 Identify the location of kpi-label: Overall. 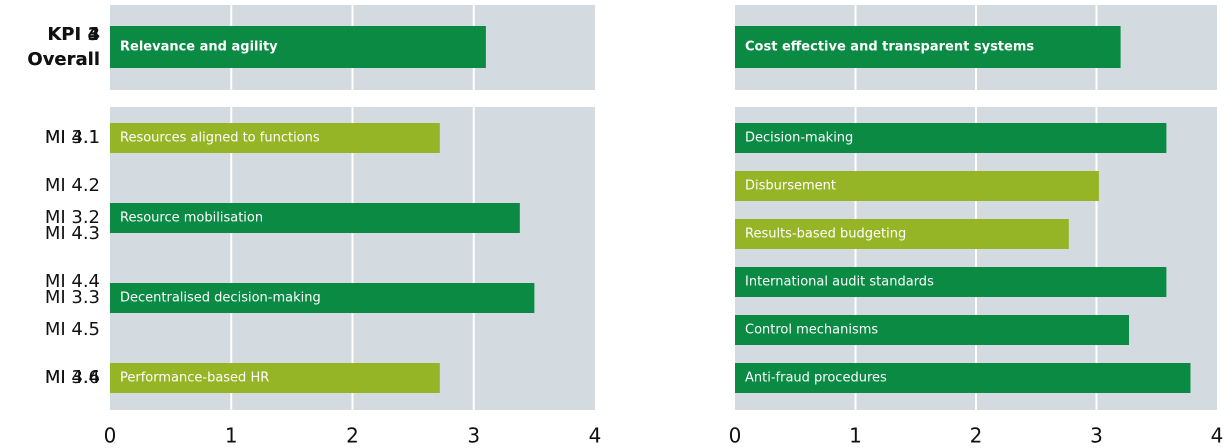
(63, 59).